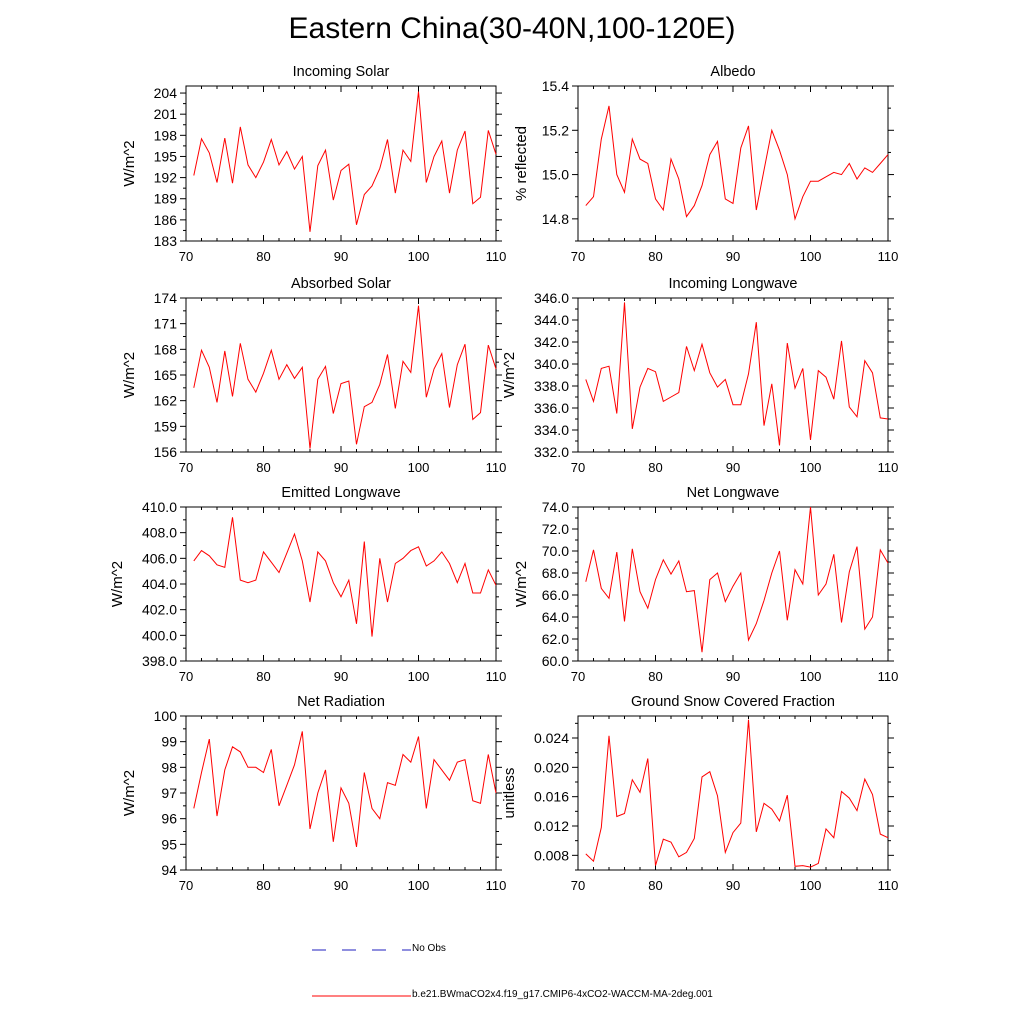 This screenshot has height=1024, width=1024. I want to click on panel-title: Ground Snow Covered Fraction, so click(733, 702).